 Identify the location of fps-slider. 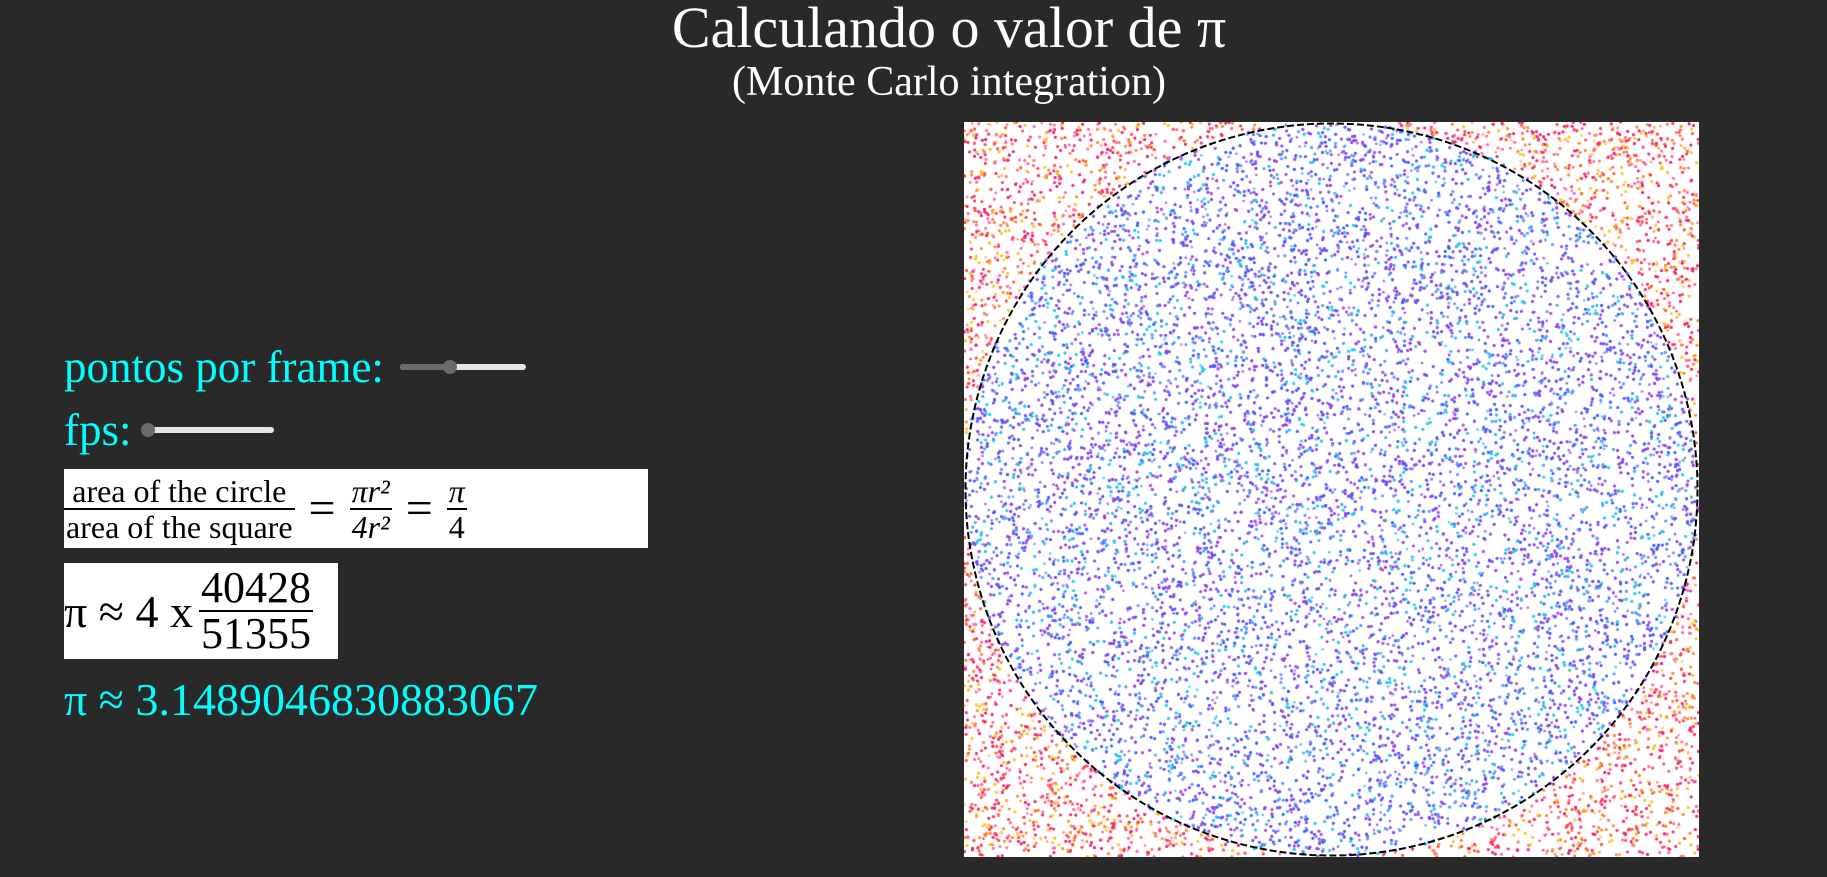
(207, 430).